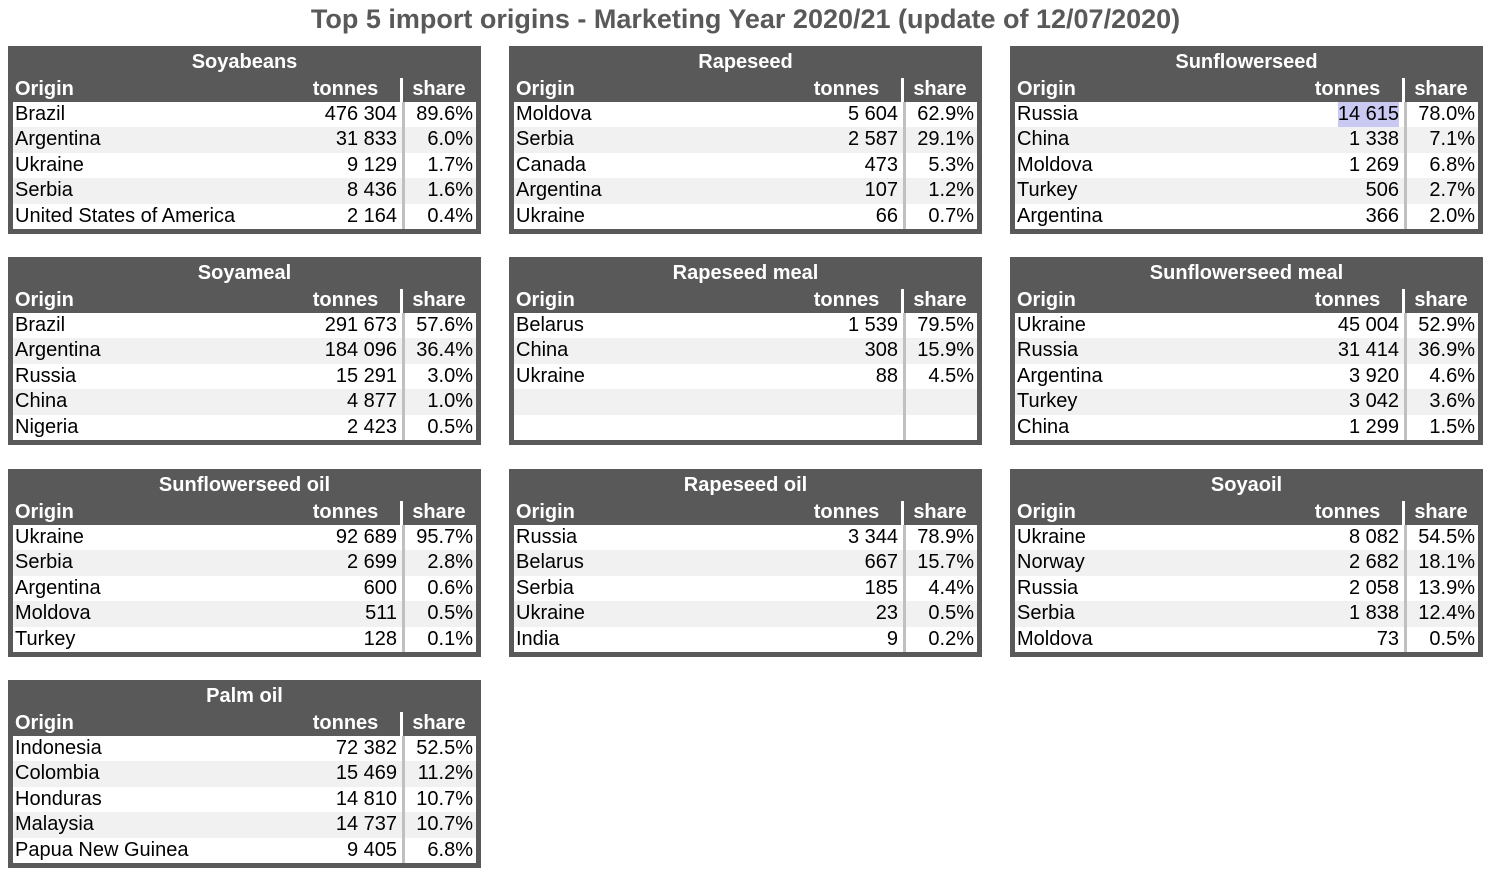  What do you see at coordinates (892, 638) in the screenshot?
I see `cell-tonnes: 9` at bounding box center [892, 638].